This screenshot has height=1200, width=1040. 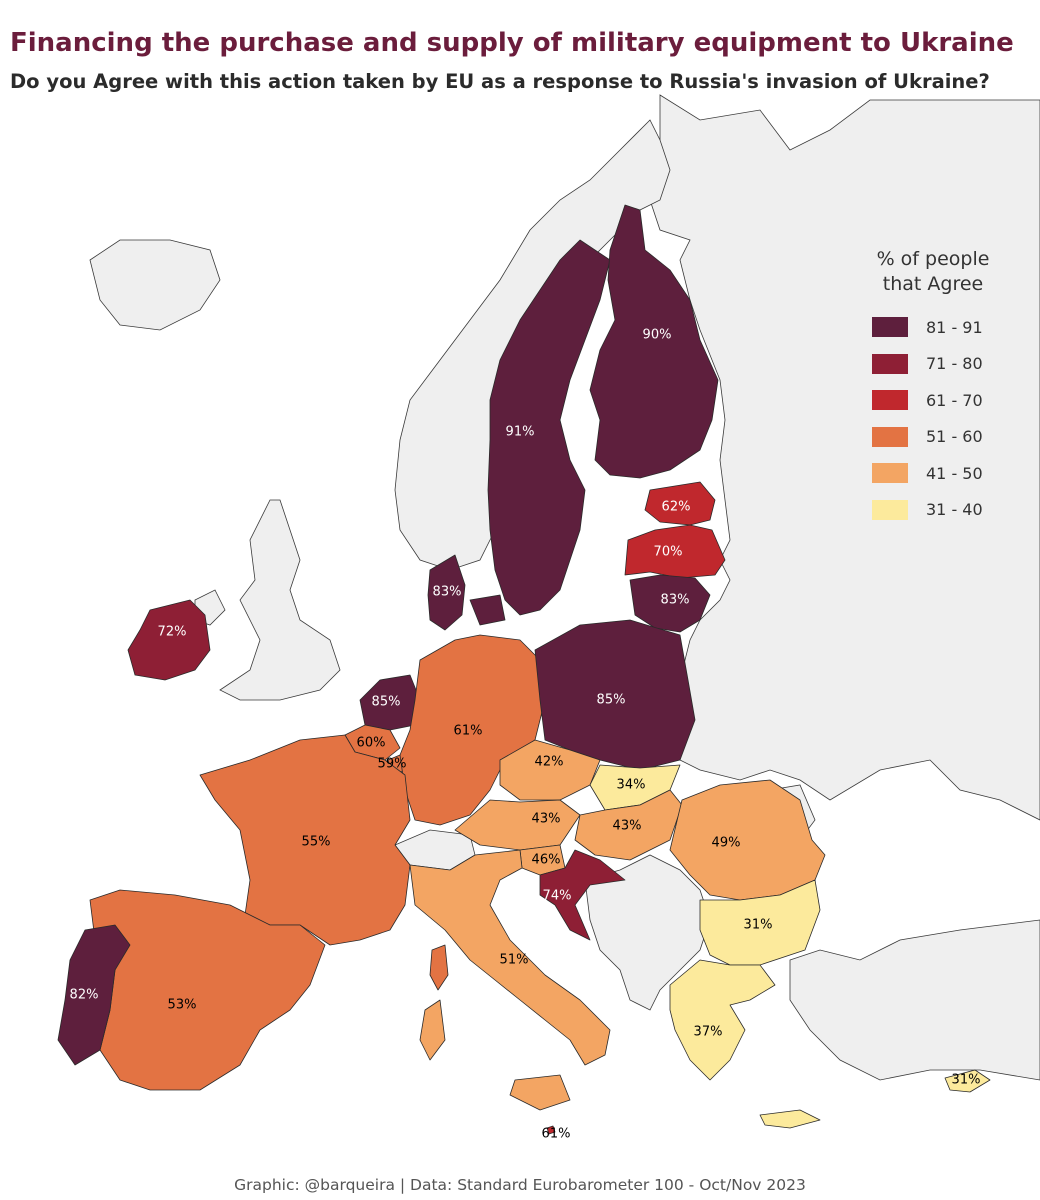 What do you see at coordinates (549, 427) in the screenshot?
I see `country-sweden` at bounding box center [549, 427].